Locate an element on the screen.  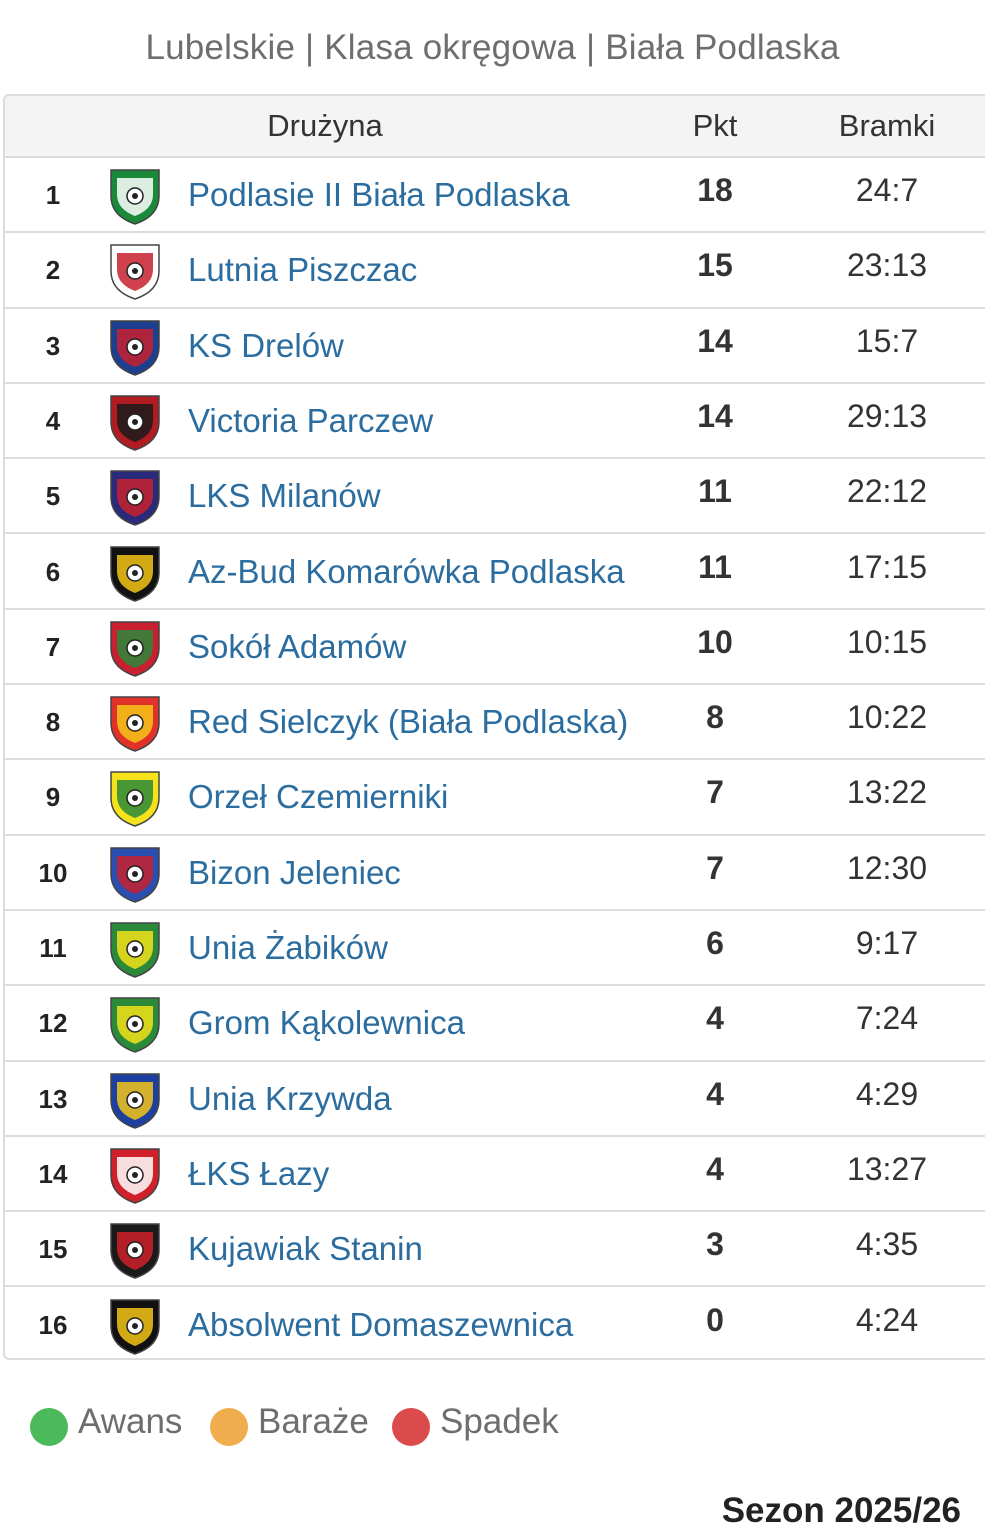
team-name-link: Victoria Parczew is located at coordinates (311, 420).